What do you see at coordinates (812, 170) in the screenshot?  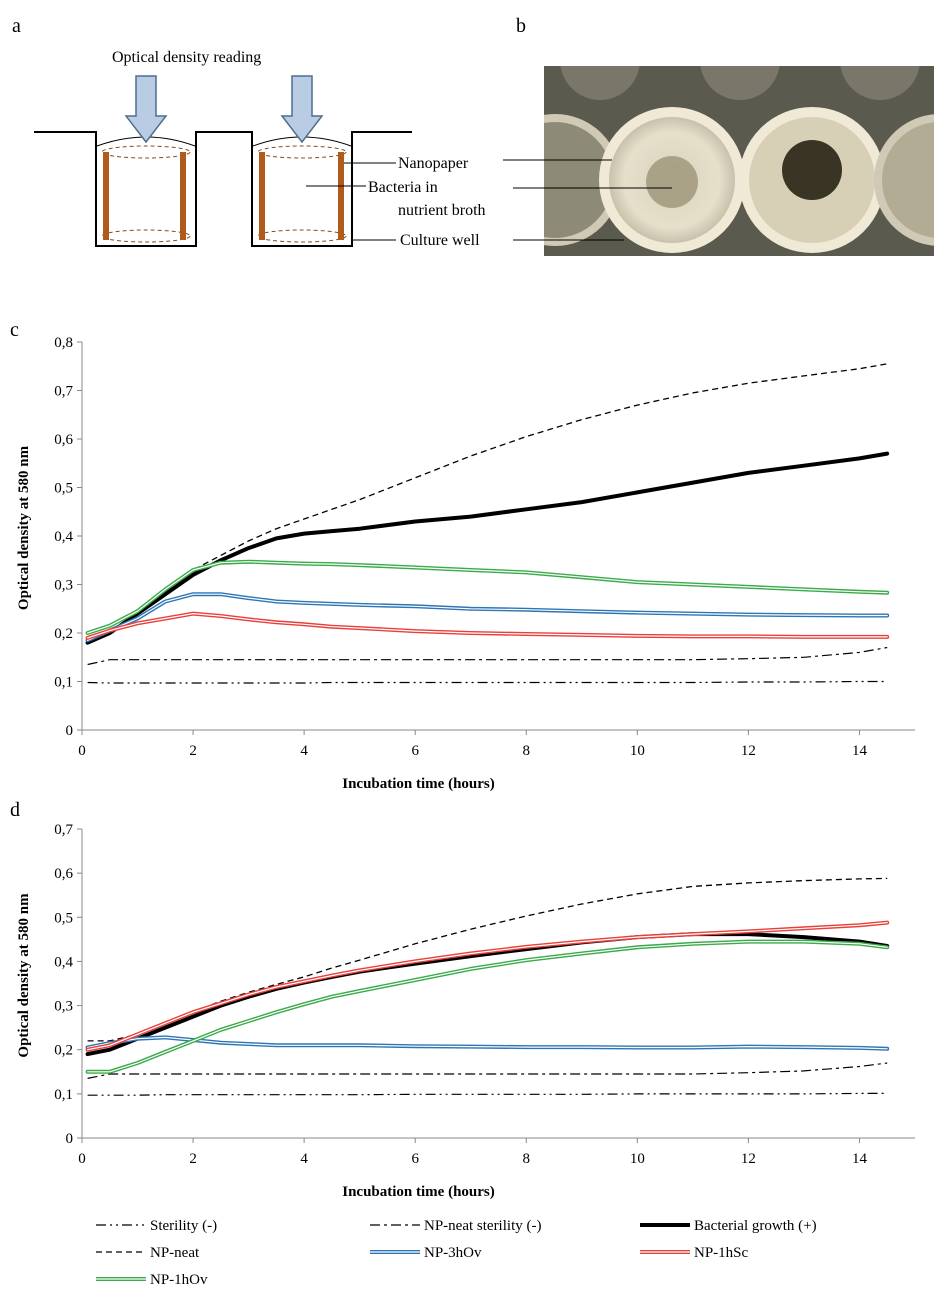 I see `photo-well-dark-center` at bounding box center [812, 170].